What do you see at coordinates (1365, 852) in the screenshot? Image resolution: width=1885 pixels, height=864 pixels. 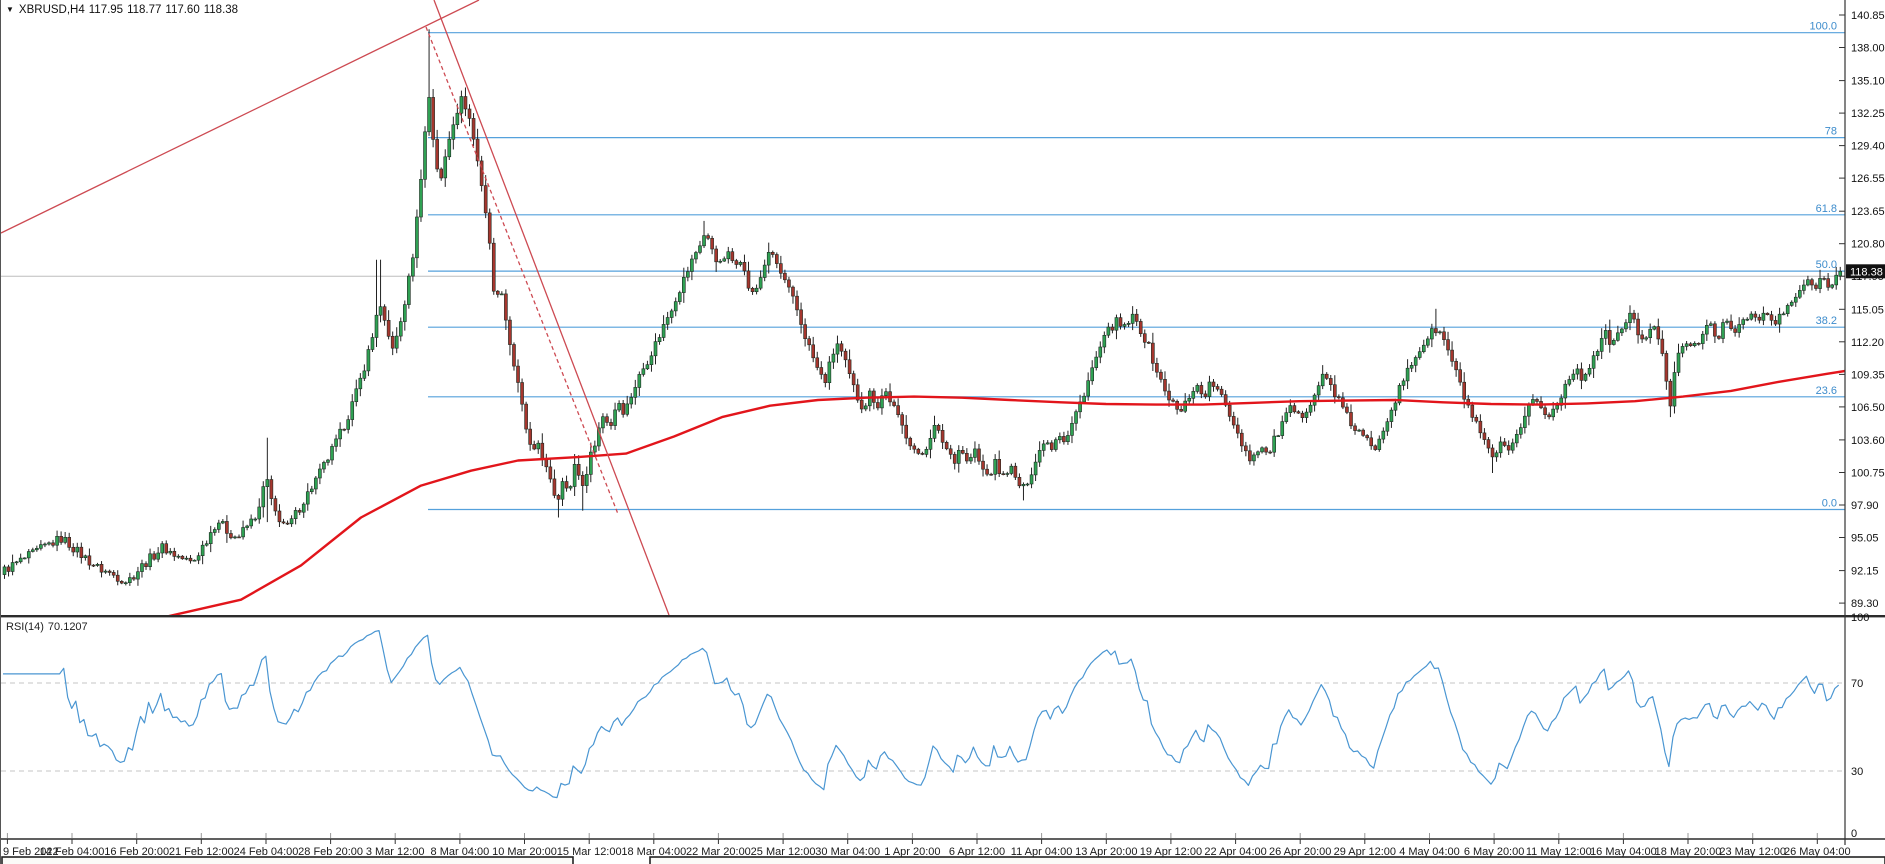 I see `time-axis-label: 29 Apr 12:00` at bounding box center [1365, 852].